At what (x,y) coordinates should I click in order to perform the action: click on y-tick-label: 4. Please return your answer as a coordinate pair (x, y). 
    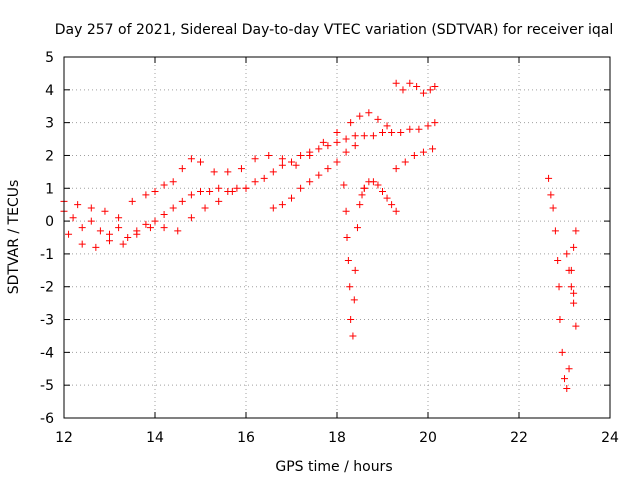
    Looking at the image, I should click on (49, 91).